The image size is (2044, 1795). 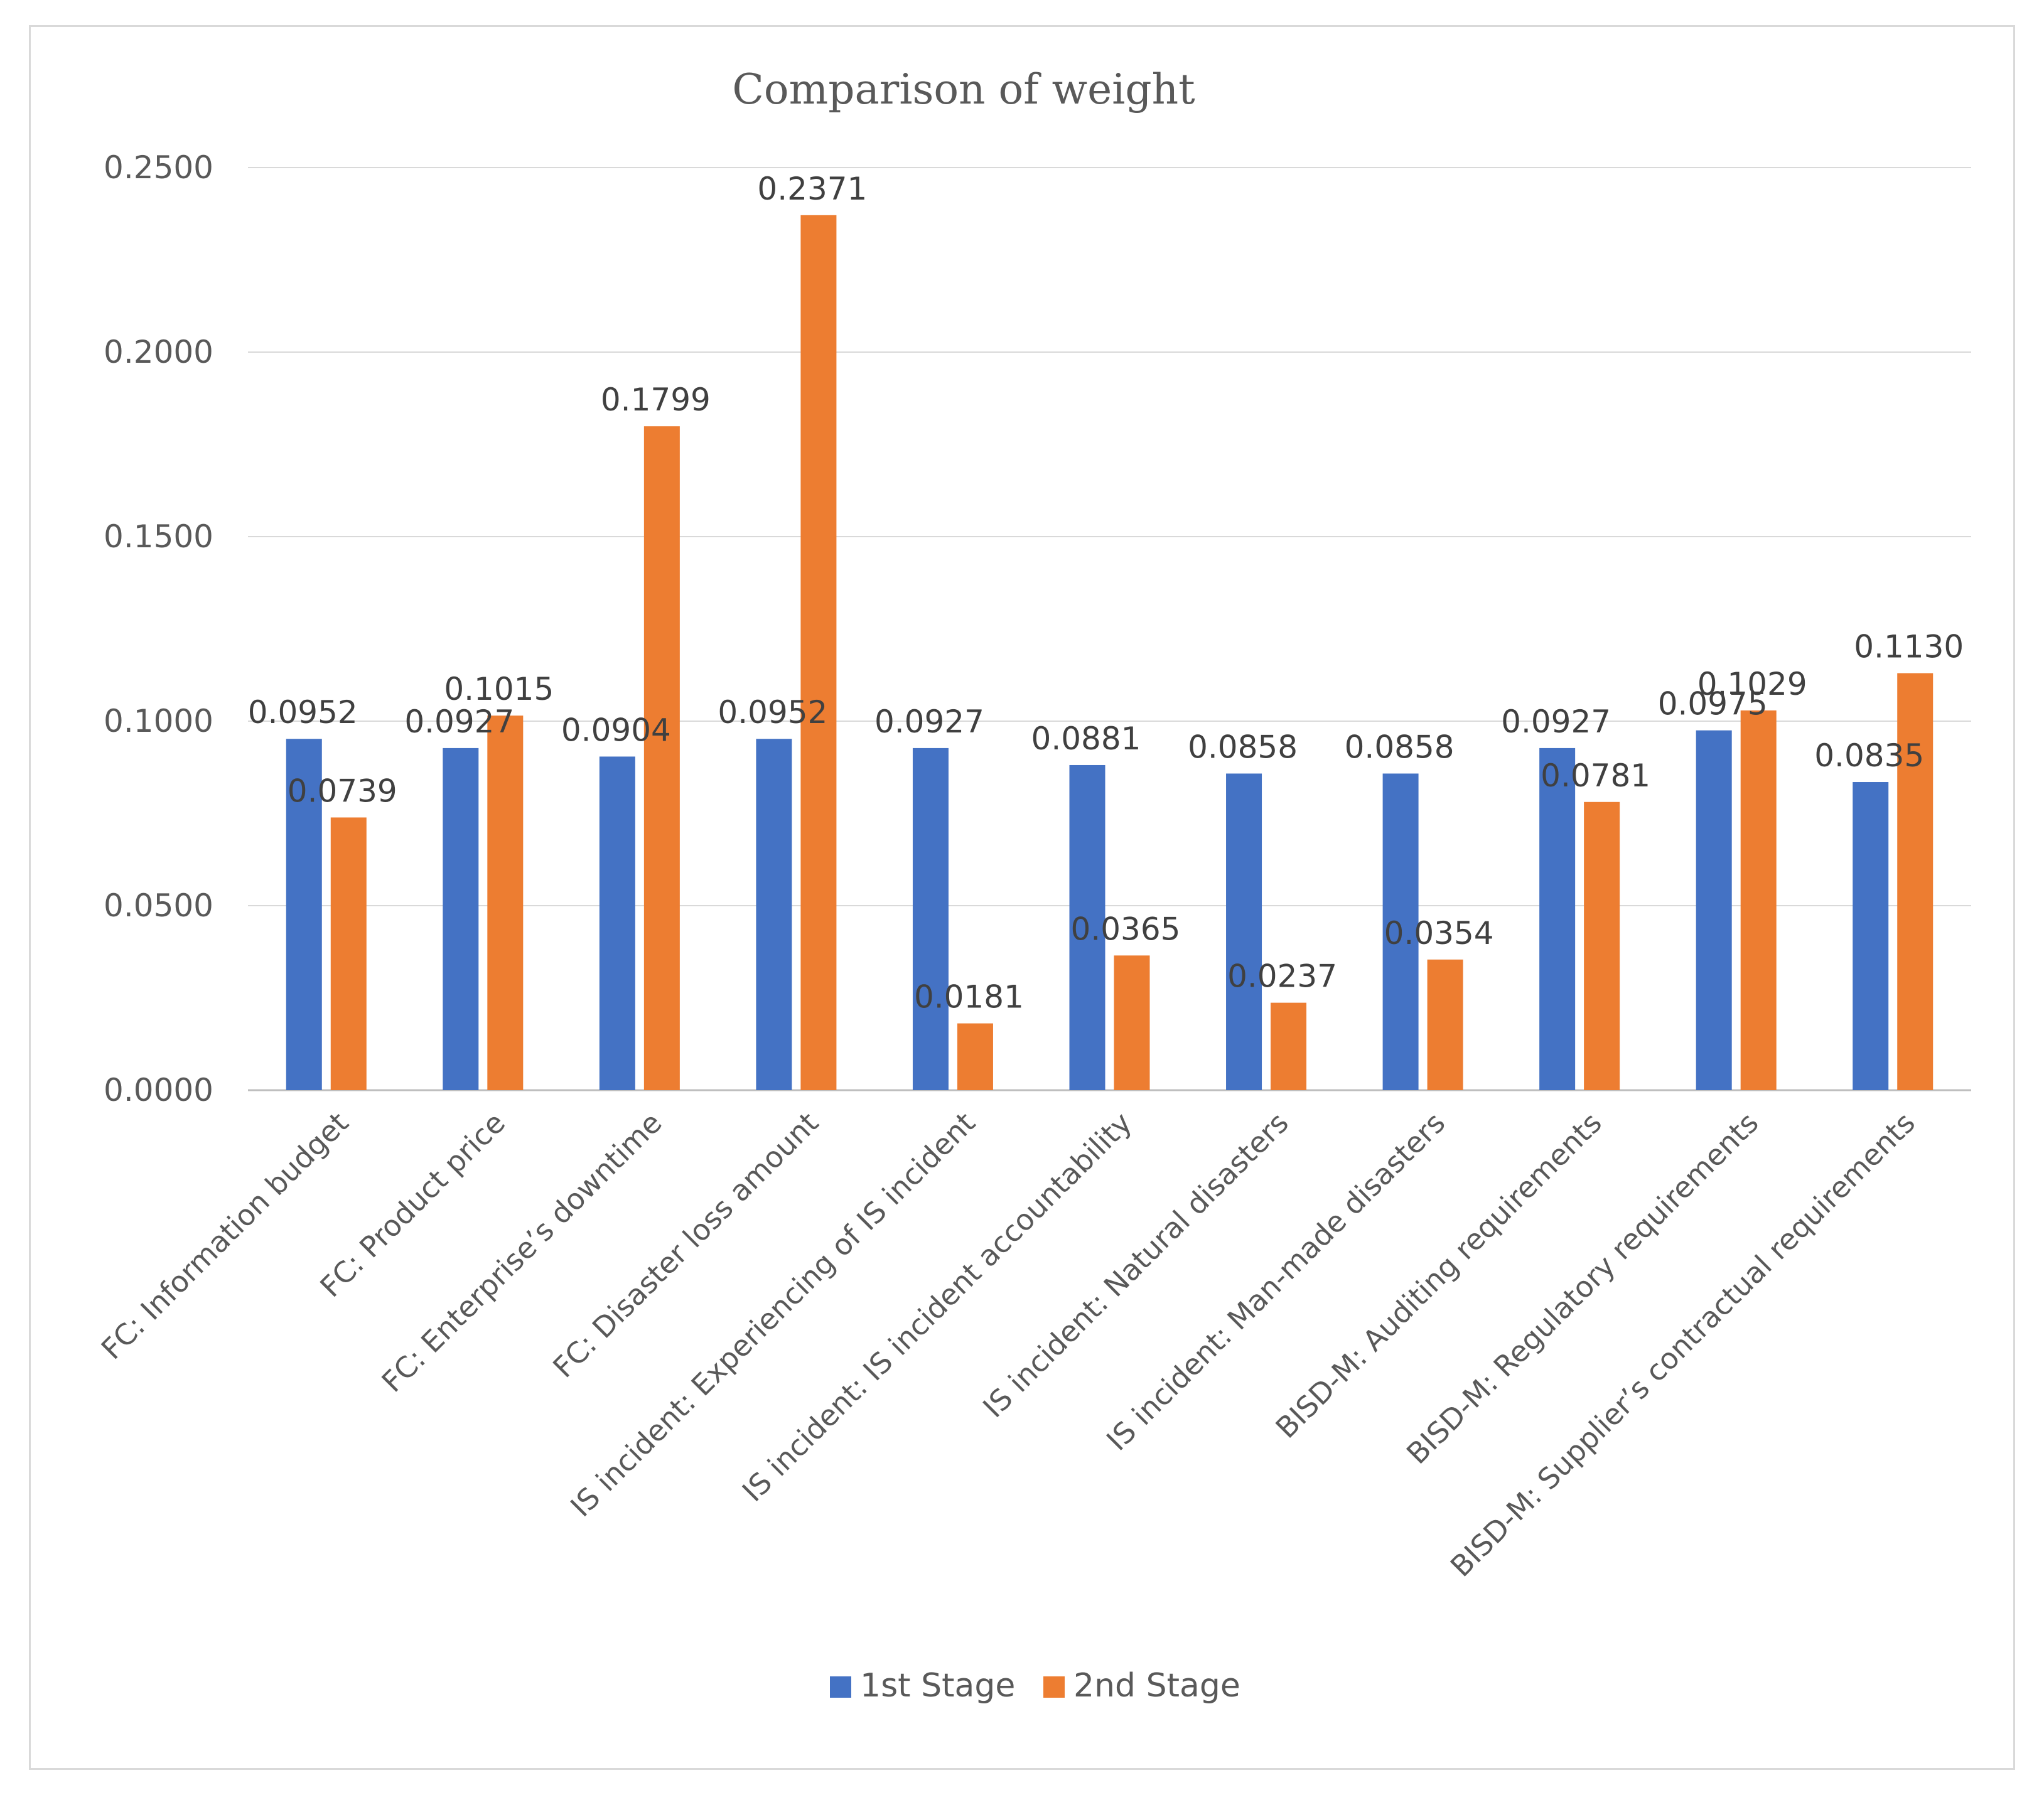 I want to click on y-tick-label: 0.0000, so click(x=158, y=1090).